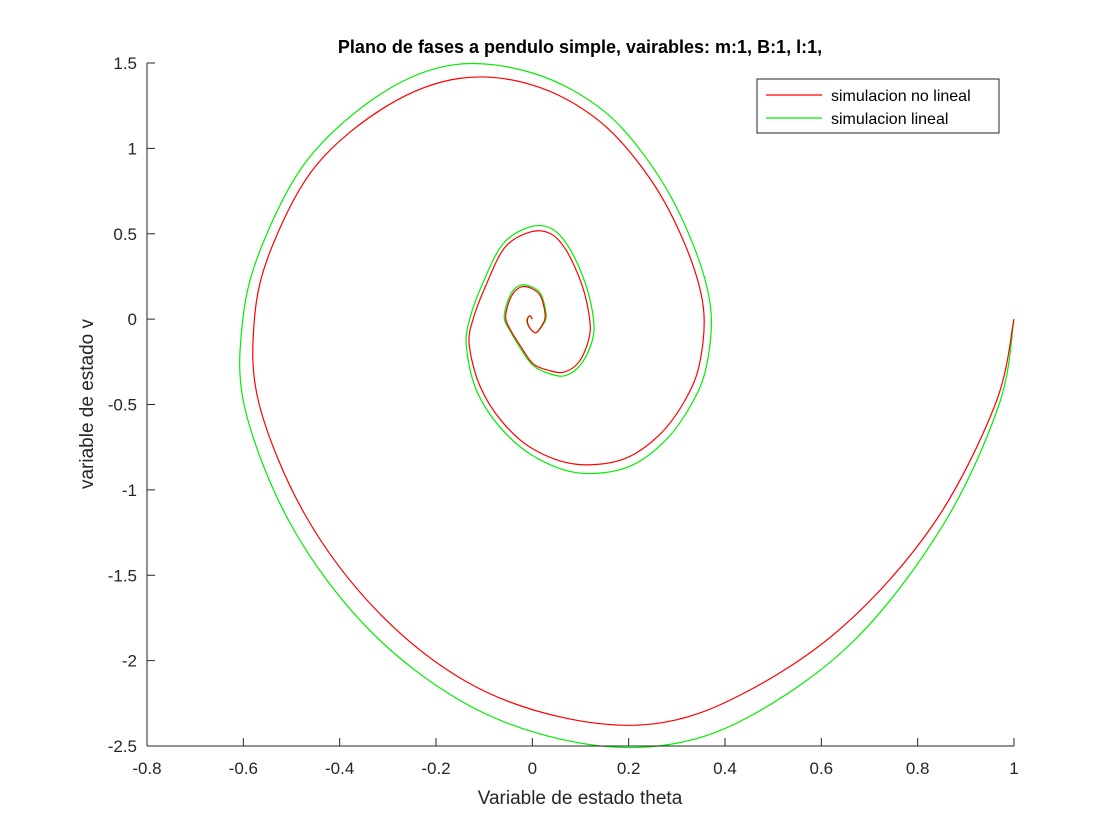 The image size is (1120, 840). Describe the element at coordinates (629, 768) in the screenshot. I see `x-tick-label: 0.2` at that location.